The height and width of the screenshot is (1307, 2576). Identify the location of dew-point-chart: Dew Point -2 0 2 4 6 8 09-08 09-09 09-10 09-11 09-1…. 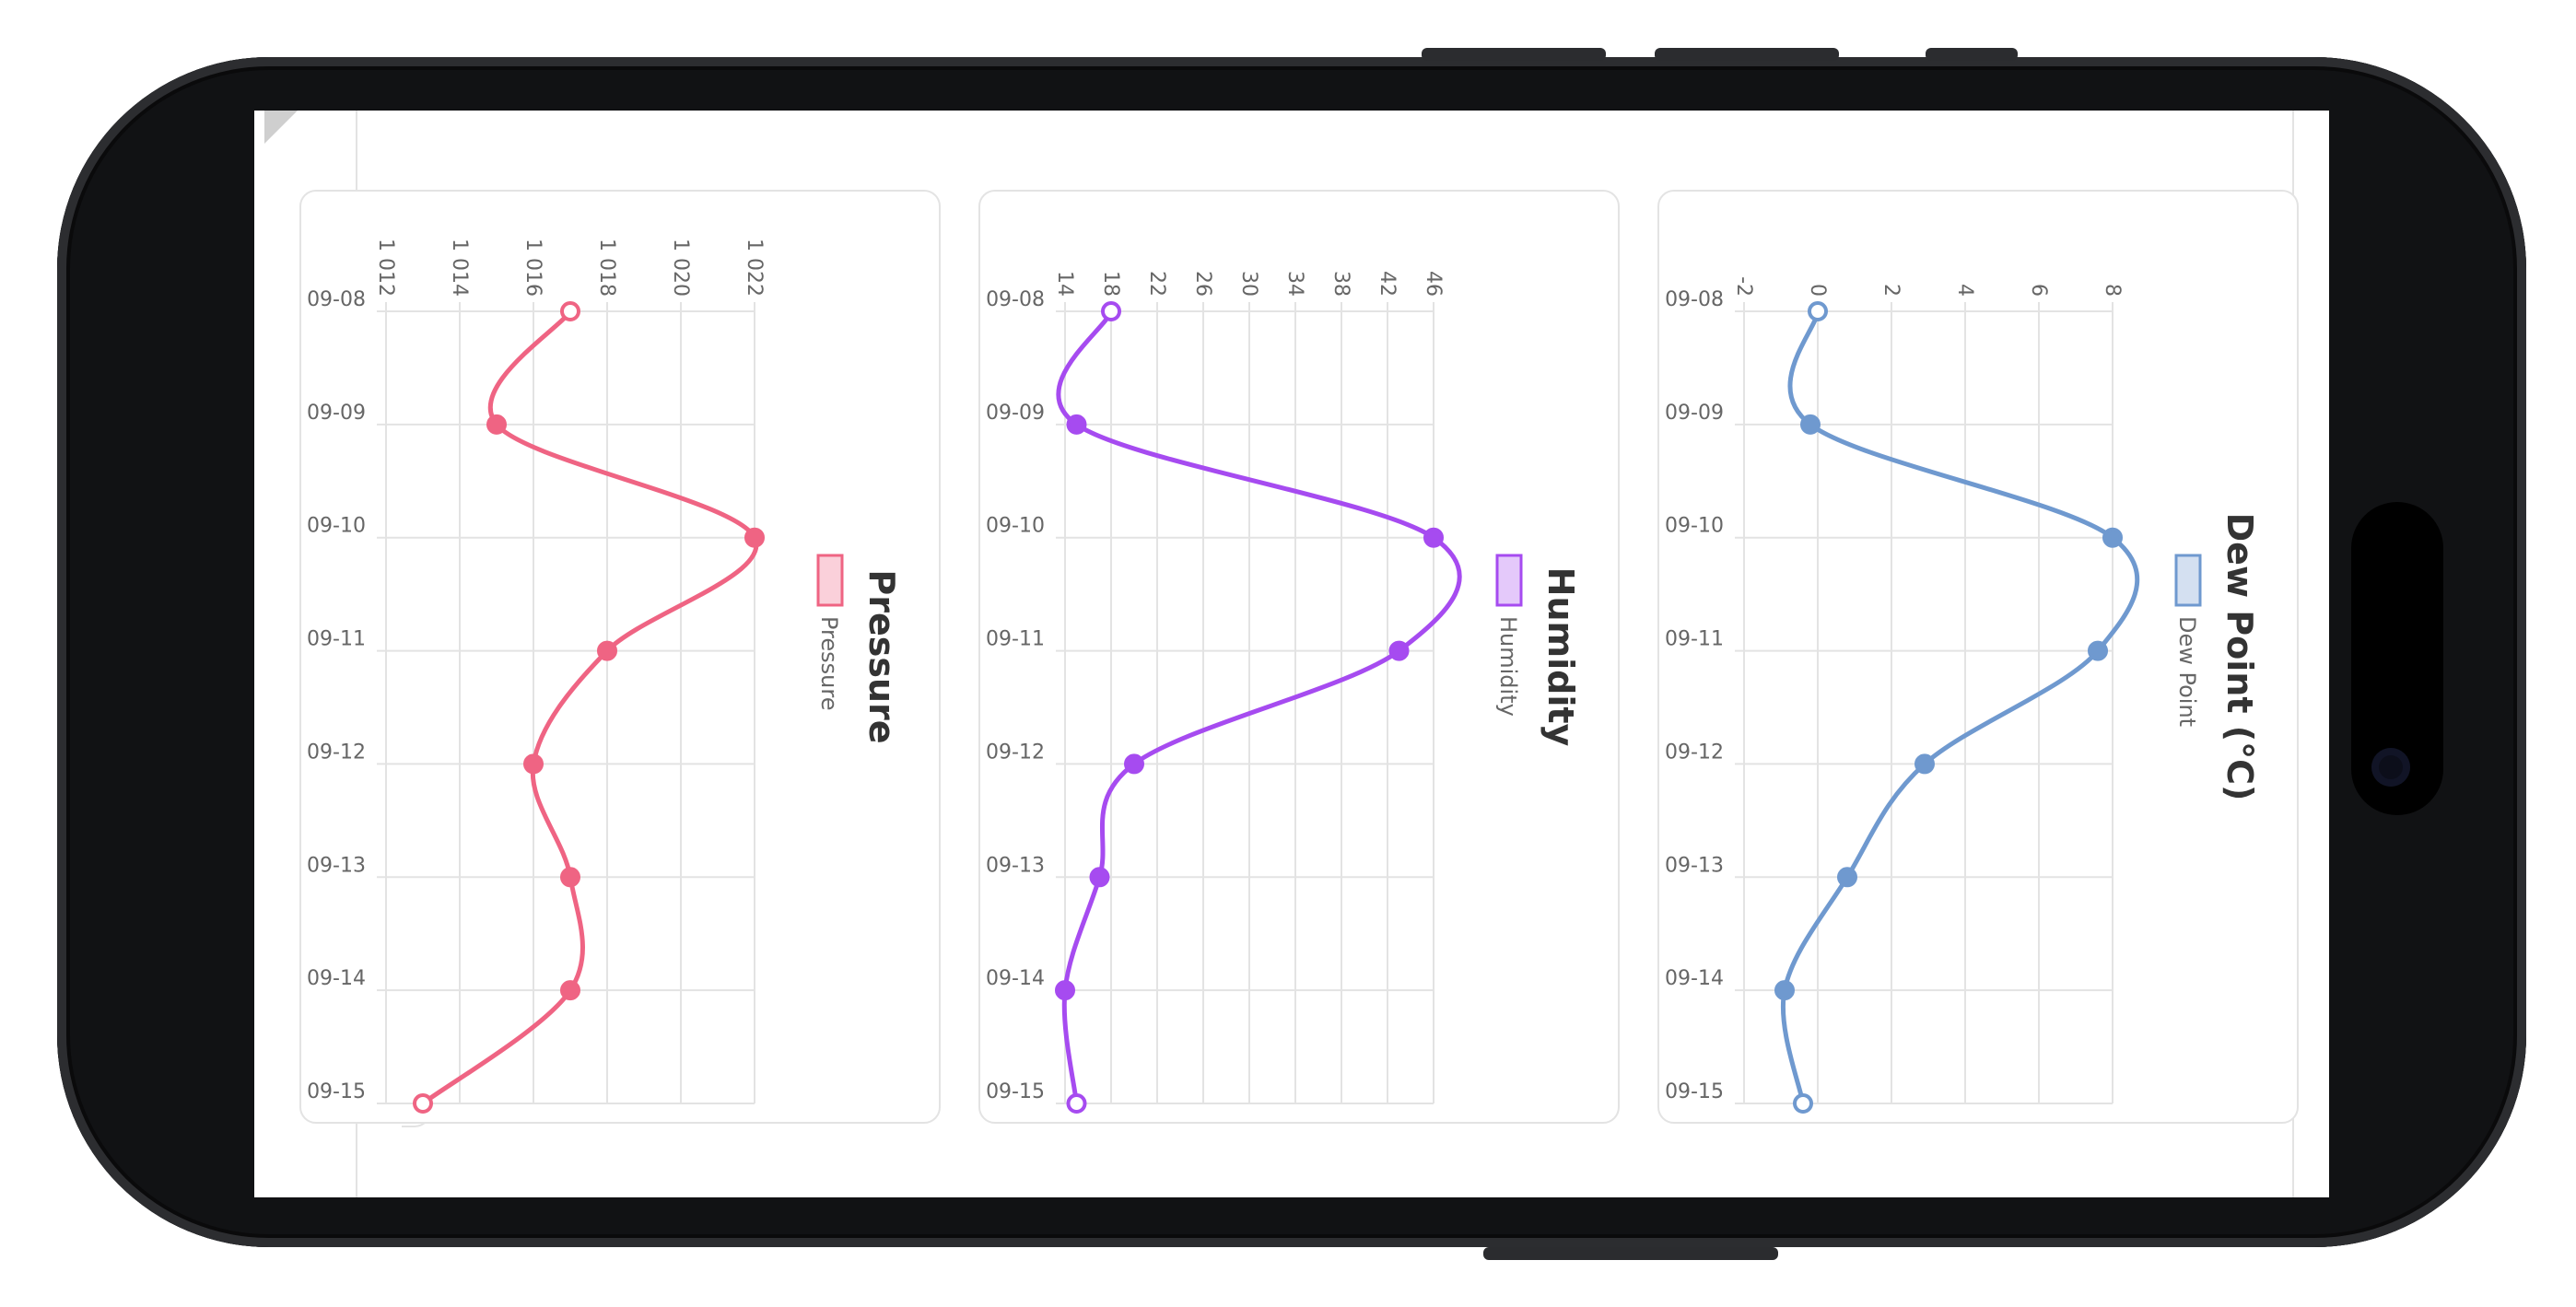
(1934, 695).